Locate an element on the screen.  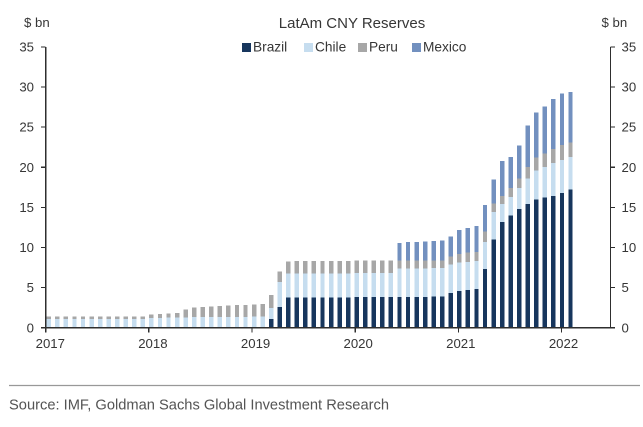
svg-text: Chile is located at coordinates (330, 47).